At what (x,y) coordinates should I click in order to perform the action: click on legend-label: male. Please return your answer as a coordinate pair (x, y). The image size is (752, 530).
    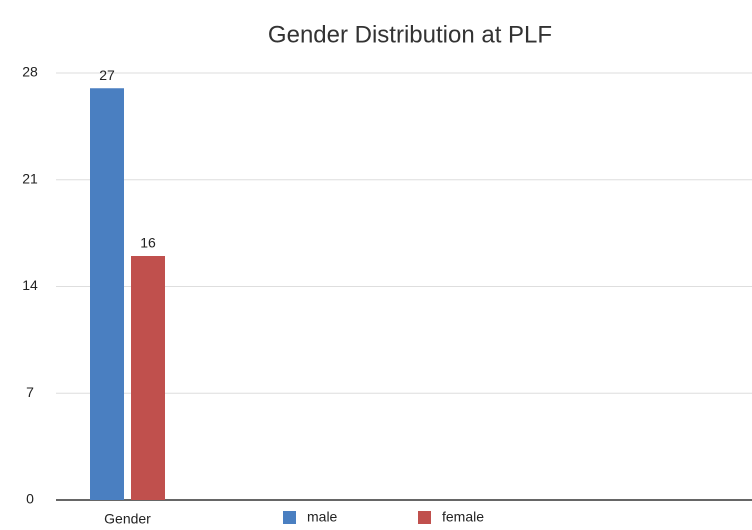
    Looking at the image, I should click on (322, 517).